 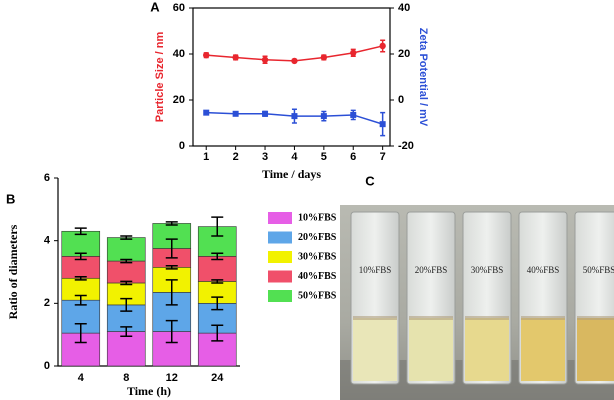 What do you see at coordinates (291, 77) in the screenshot?
I see `plot-frame` at bounding box center [291, 77].